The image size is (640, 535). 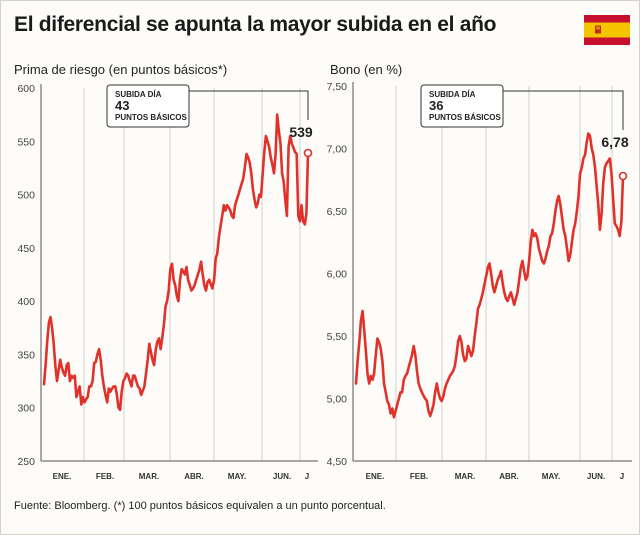 What do you see at coordinates (26, 196) in the screenshot?
I see `y-tick-label: 500` at bounding box center [26, 196].